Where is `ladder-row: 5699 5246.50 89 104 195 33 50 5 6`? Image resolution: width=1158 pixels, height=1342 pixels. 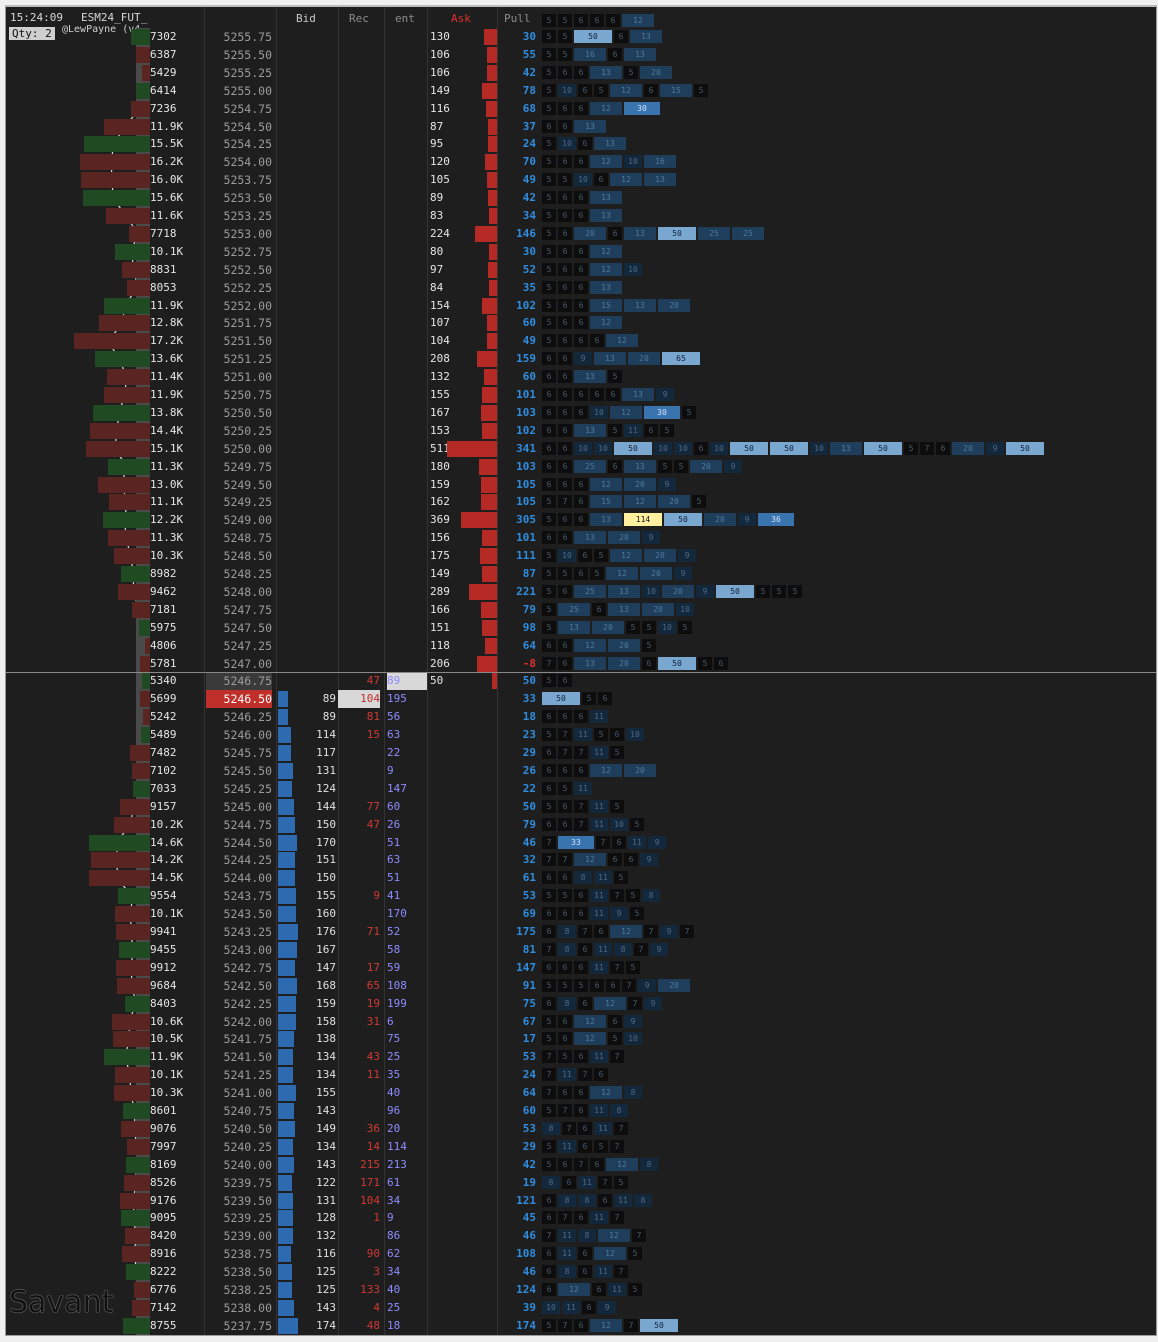
ladder-row: 5699 5246.50 89 104 195 33 50 5 6 is located at coordinates (581, 699).